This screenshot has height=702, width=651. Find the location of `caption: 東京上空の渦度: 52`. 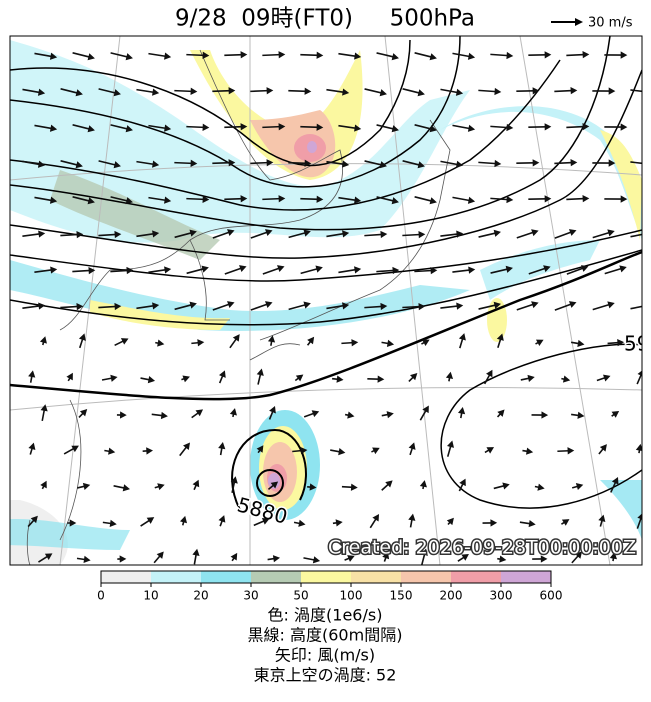

caption: 東京上空の渦度: 52 is located at coordinates (325, 675).